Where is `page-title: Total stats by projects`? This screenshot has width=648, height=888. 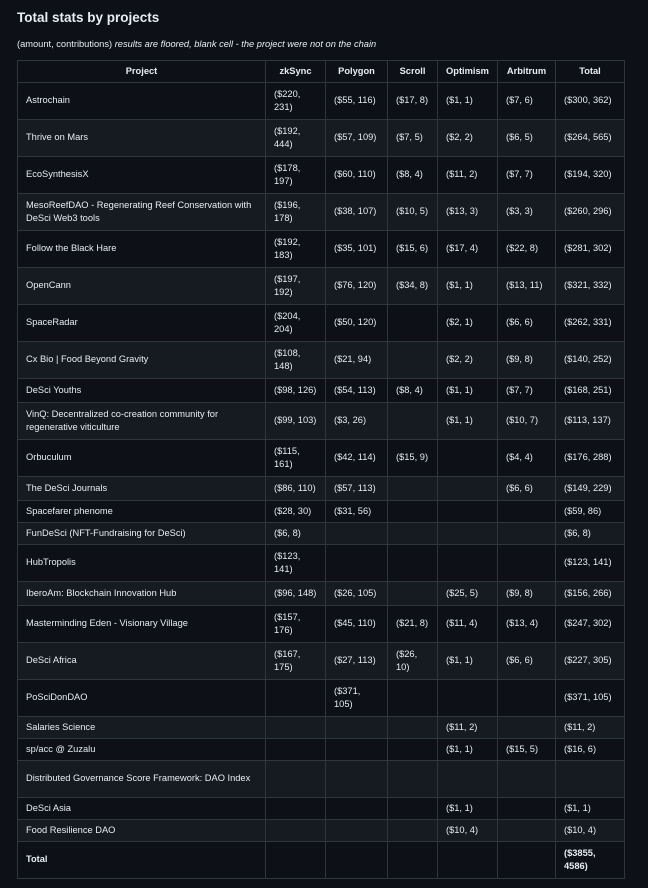 page-title: Total stats by projects is located at coordinates (88, 17).